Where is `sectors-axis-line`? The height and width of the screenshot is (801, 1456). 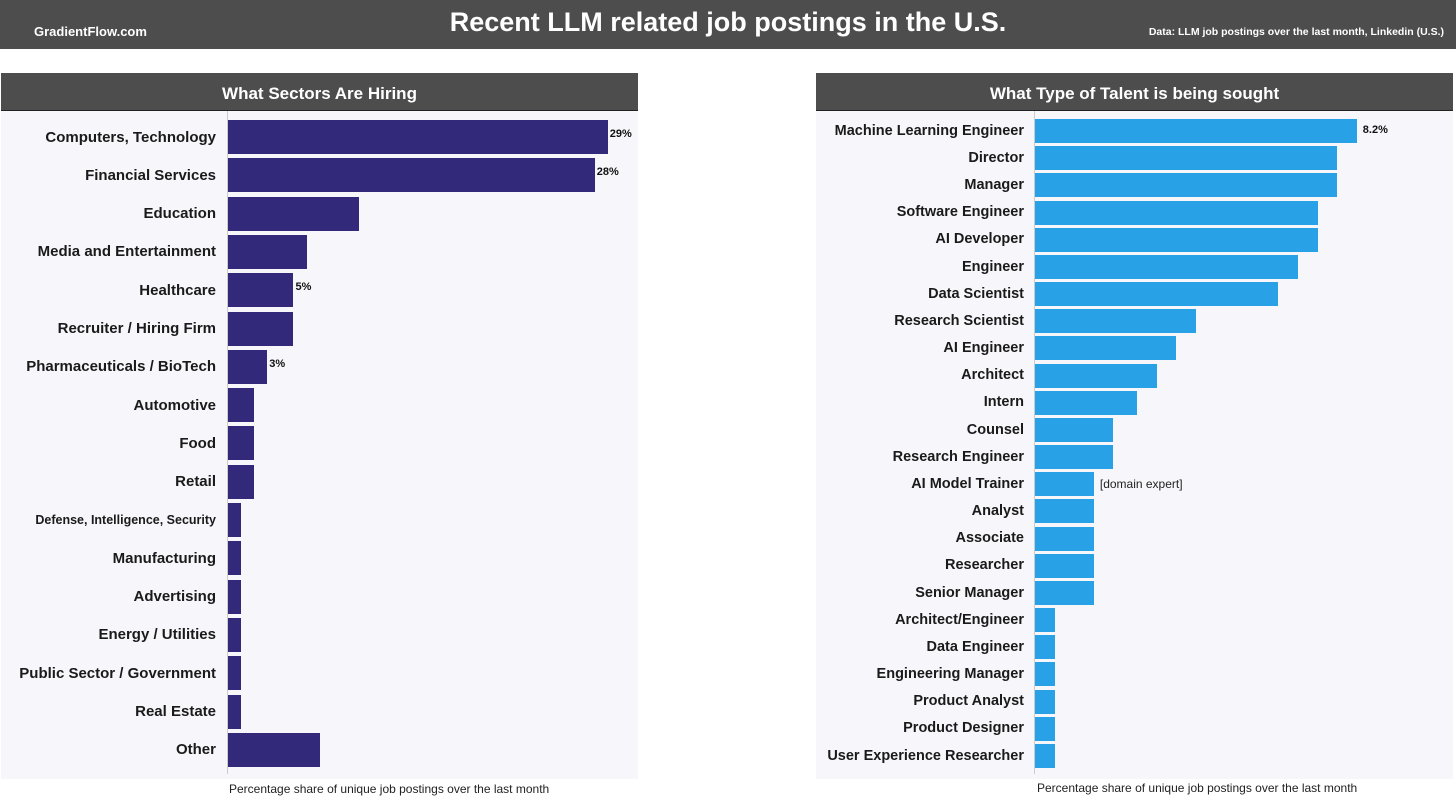
sectors-axis-line is located at coordinates (227, 442).